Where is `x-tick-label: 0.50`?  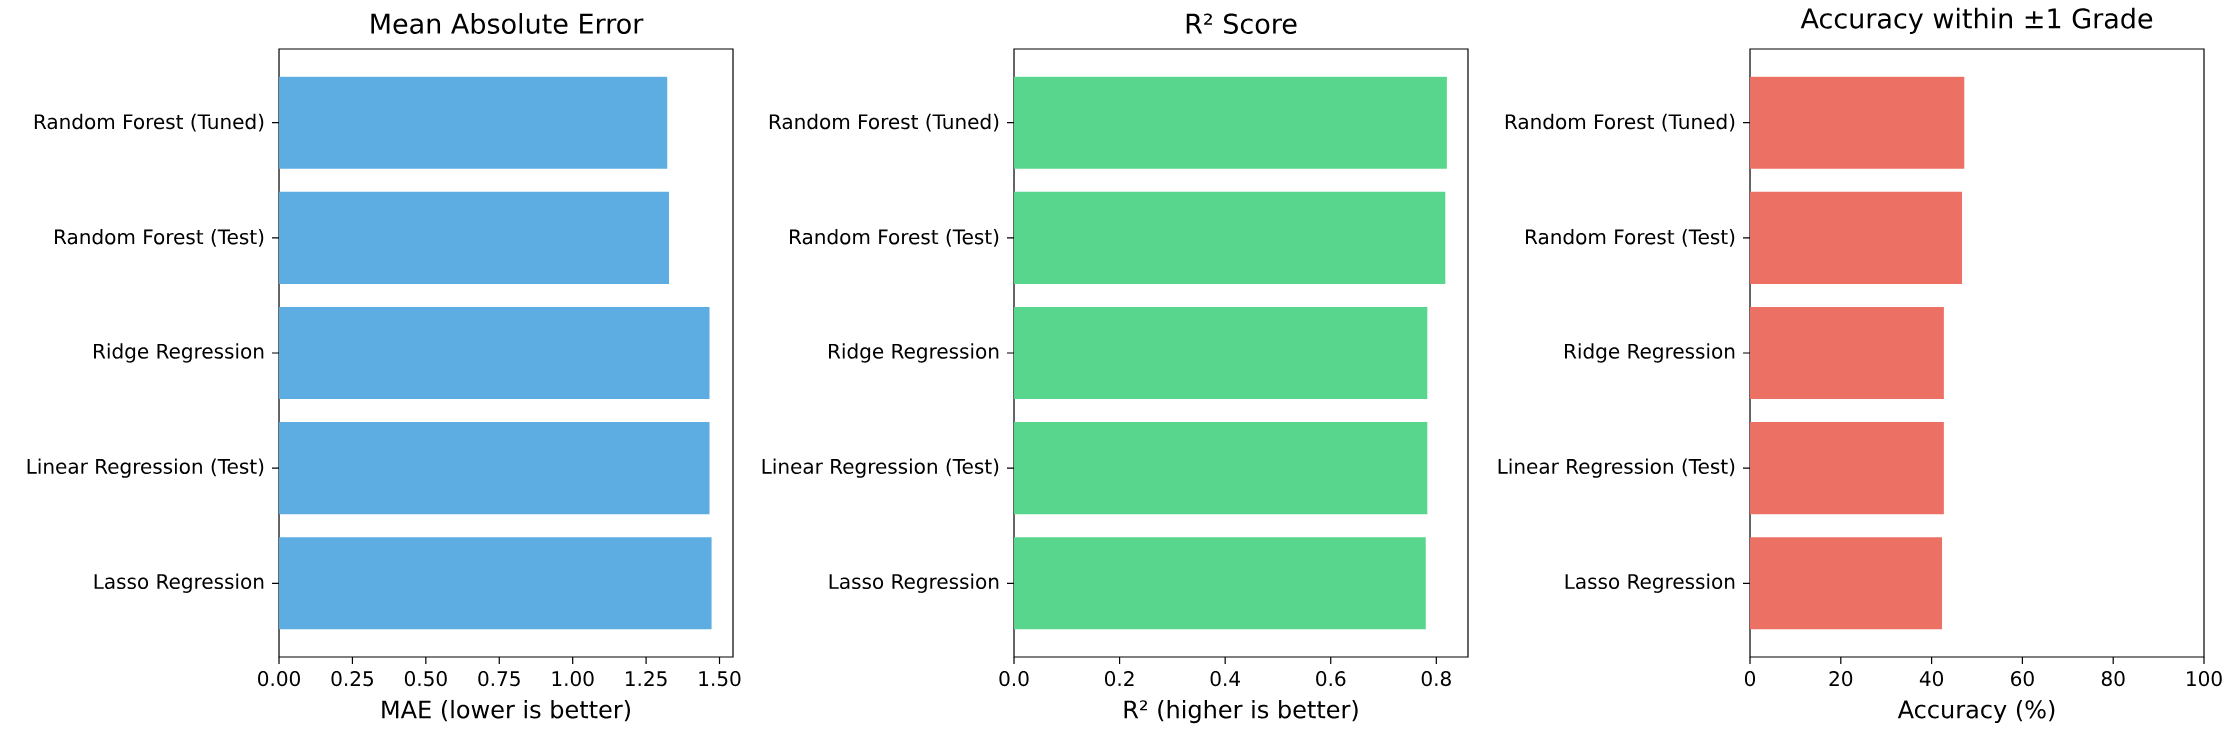
x-tick-label: 0.50 is located at coordinates (425, 679).